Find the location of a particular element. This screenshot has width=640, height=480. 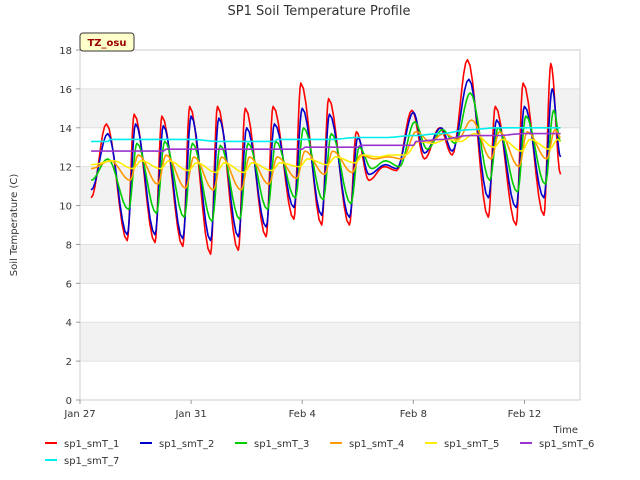

x-axis-ticks: Jan 27 Jan 31 Feb 4 Feb 8 Feb 12 is located at coordinates (302, 410).